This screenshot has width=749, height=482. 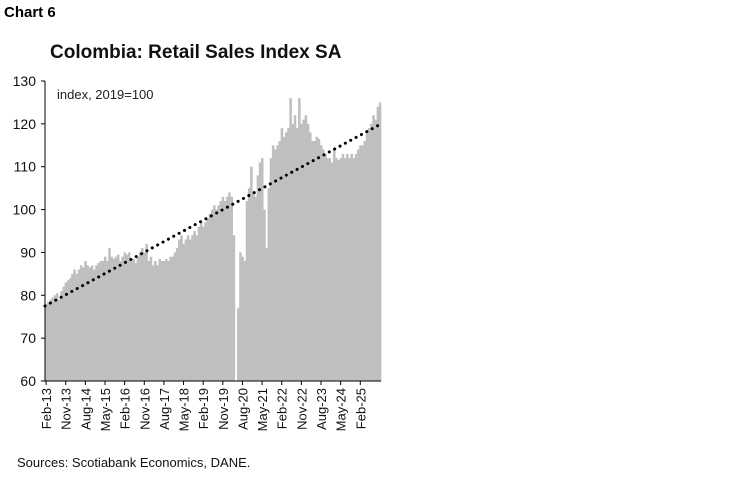 What do you see at coordinates (301, 409) in the screenshot?
I see `x-tick-label: Nov-22` at bounding box center [301, 409].